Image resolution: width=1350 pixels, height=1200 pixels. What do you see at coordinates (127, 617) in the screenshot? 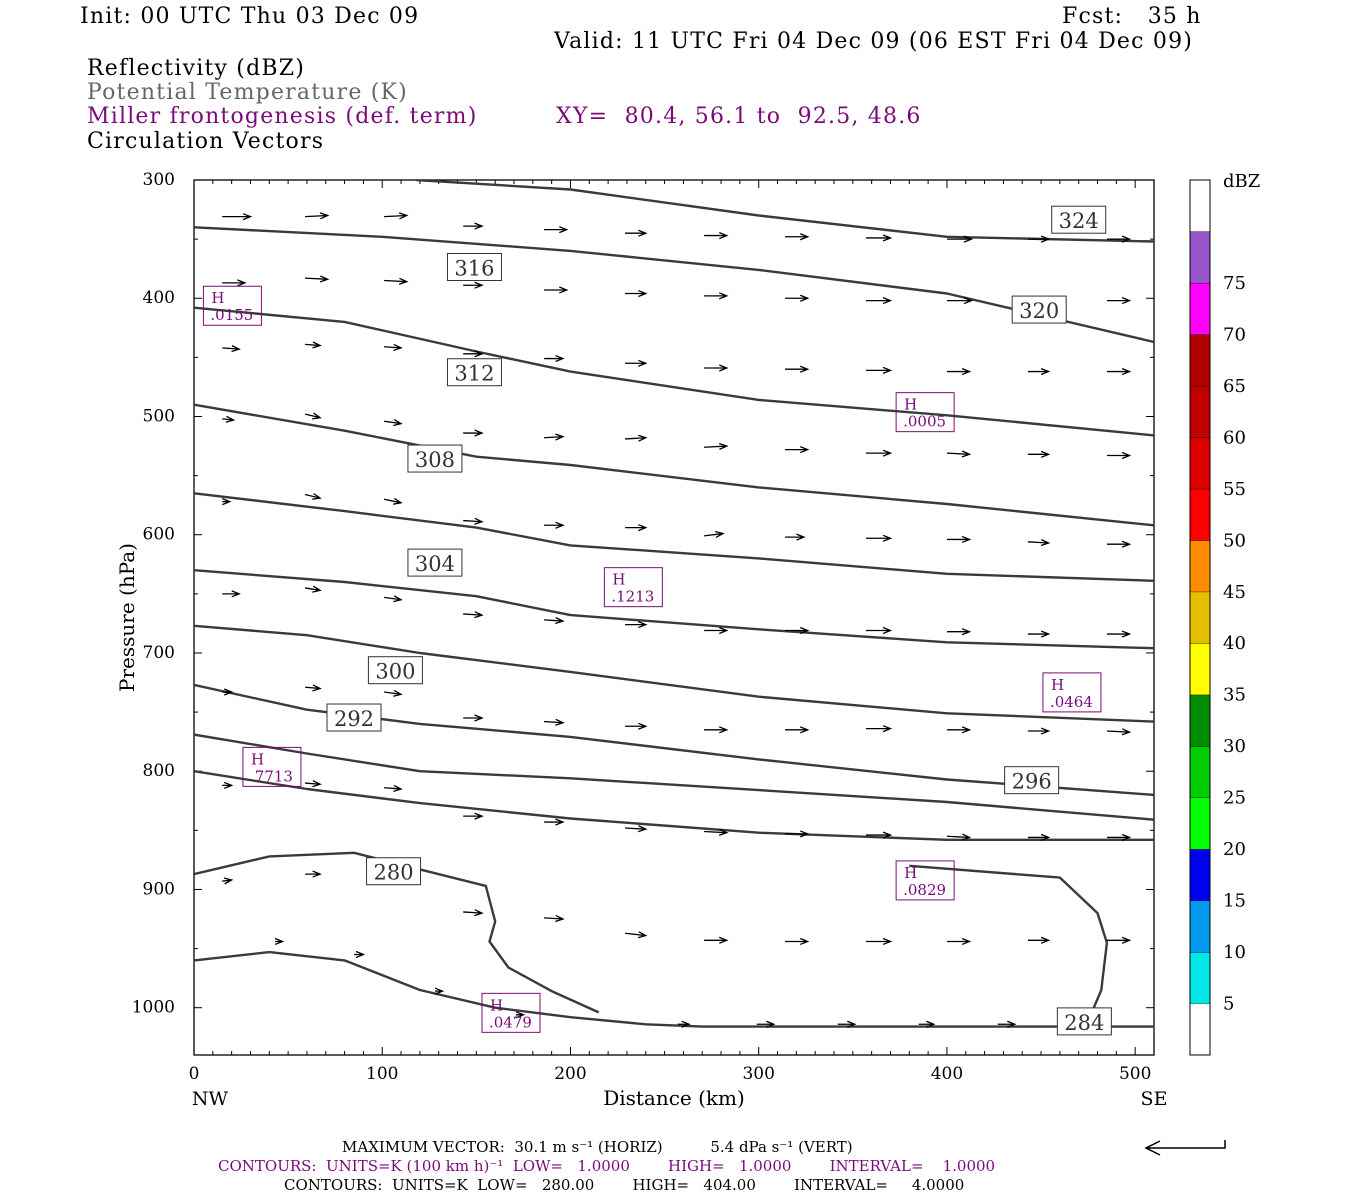
I see `y-axis-label: Pressure (hPa)` at bounding box center [127, 617].